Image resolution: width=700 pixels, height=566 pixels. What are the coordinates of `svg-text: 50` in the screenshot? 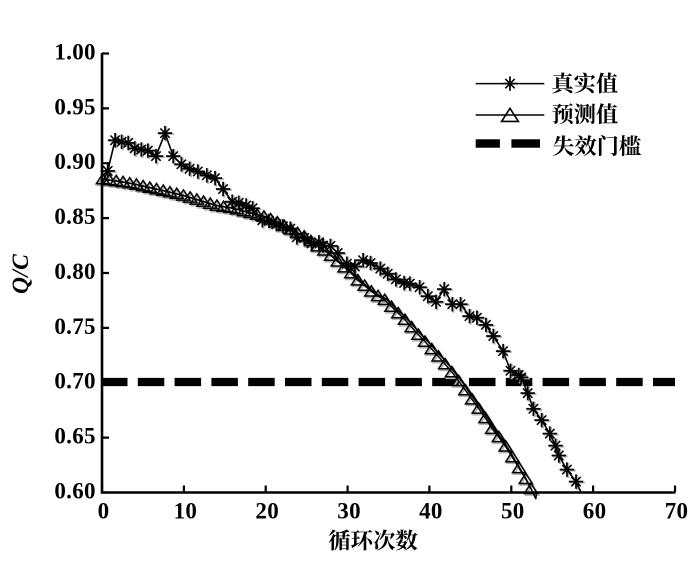 It's located at (513, 511).